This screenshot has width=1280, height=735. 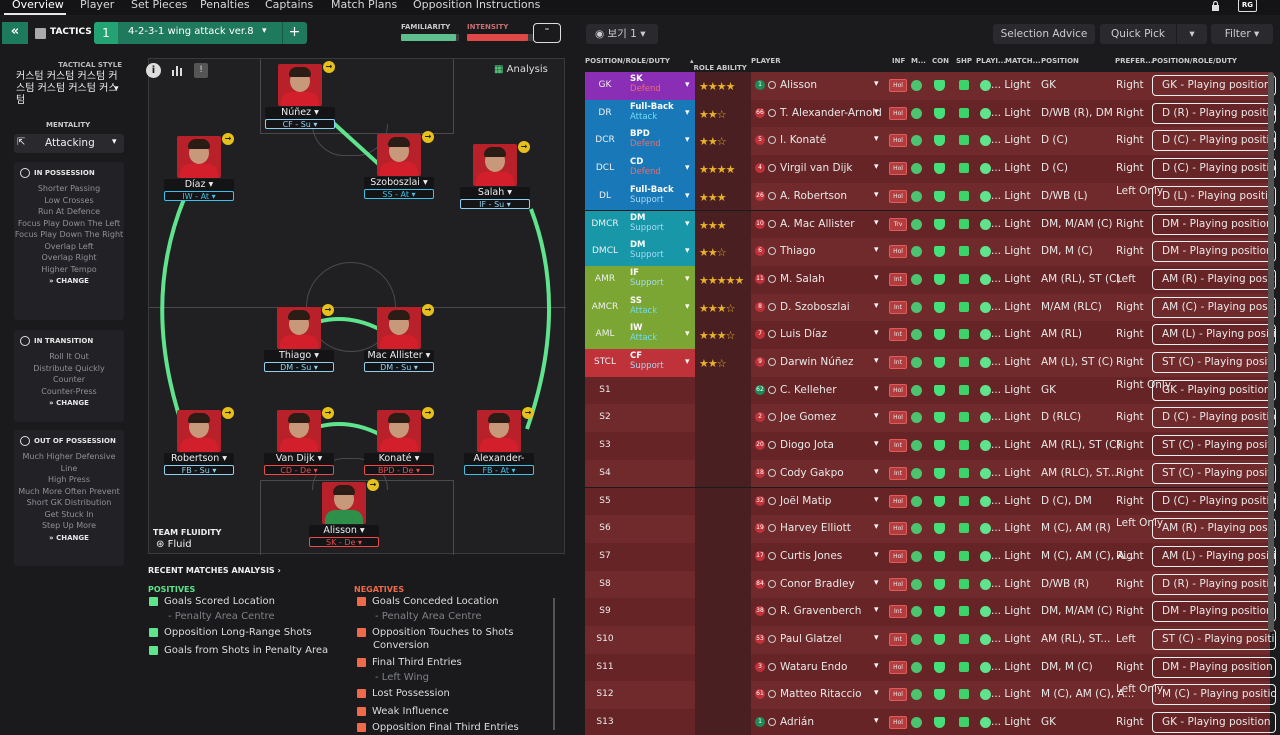 What do you see at coordinates (605, 279) in the screenshot?
I see `row-position: AMR` at bounding box center [605, 279].